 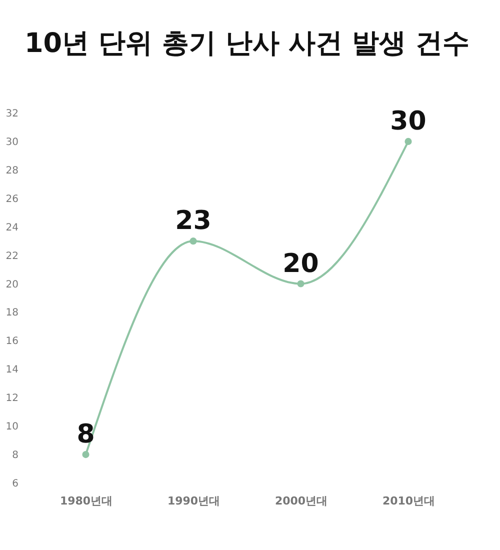 I want to click on y-tick-label: 22, so click(x=12, y=256).